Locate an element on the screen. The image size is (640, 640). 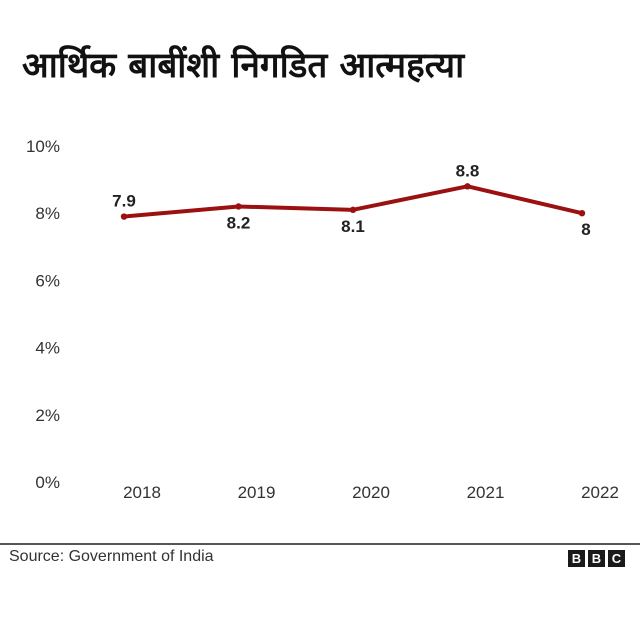
x-tick-label: 2019 is located at coordinates (257, 492).